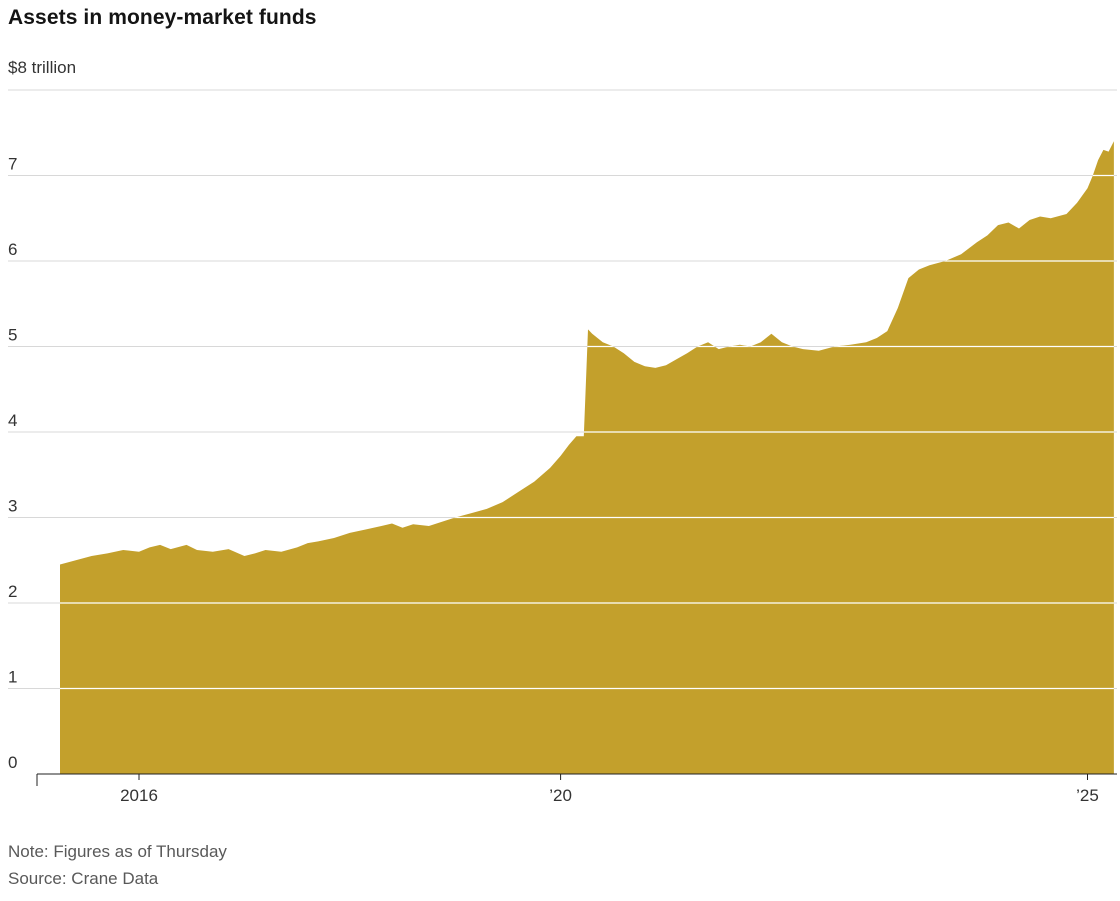 This screenshot has height=901, width=1120. I want to click on y-tick-label: 2, so click(12, 591).